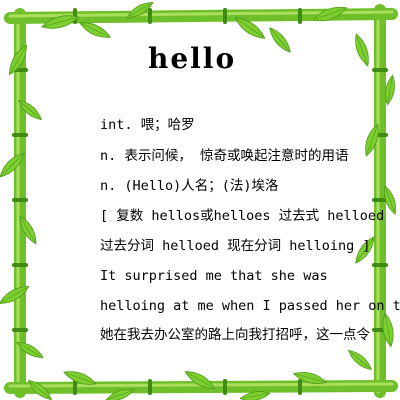 This screenshot has width=400, height=400. Describe the element at coordinates (224, 156) in the screenshot. I see `definition-noun: n. 表示问候， 惊奇或唤起注意时的用语` at that location.